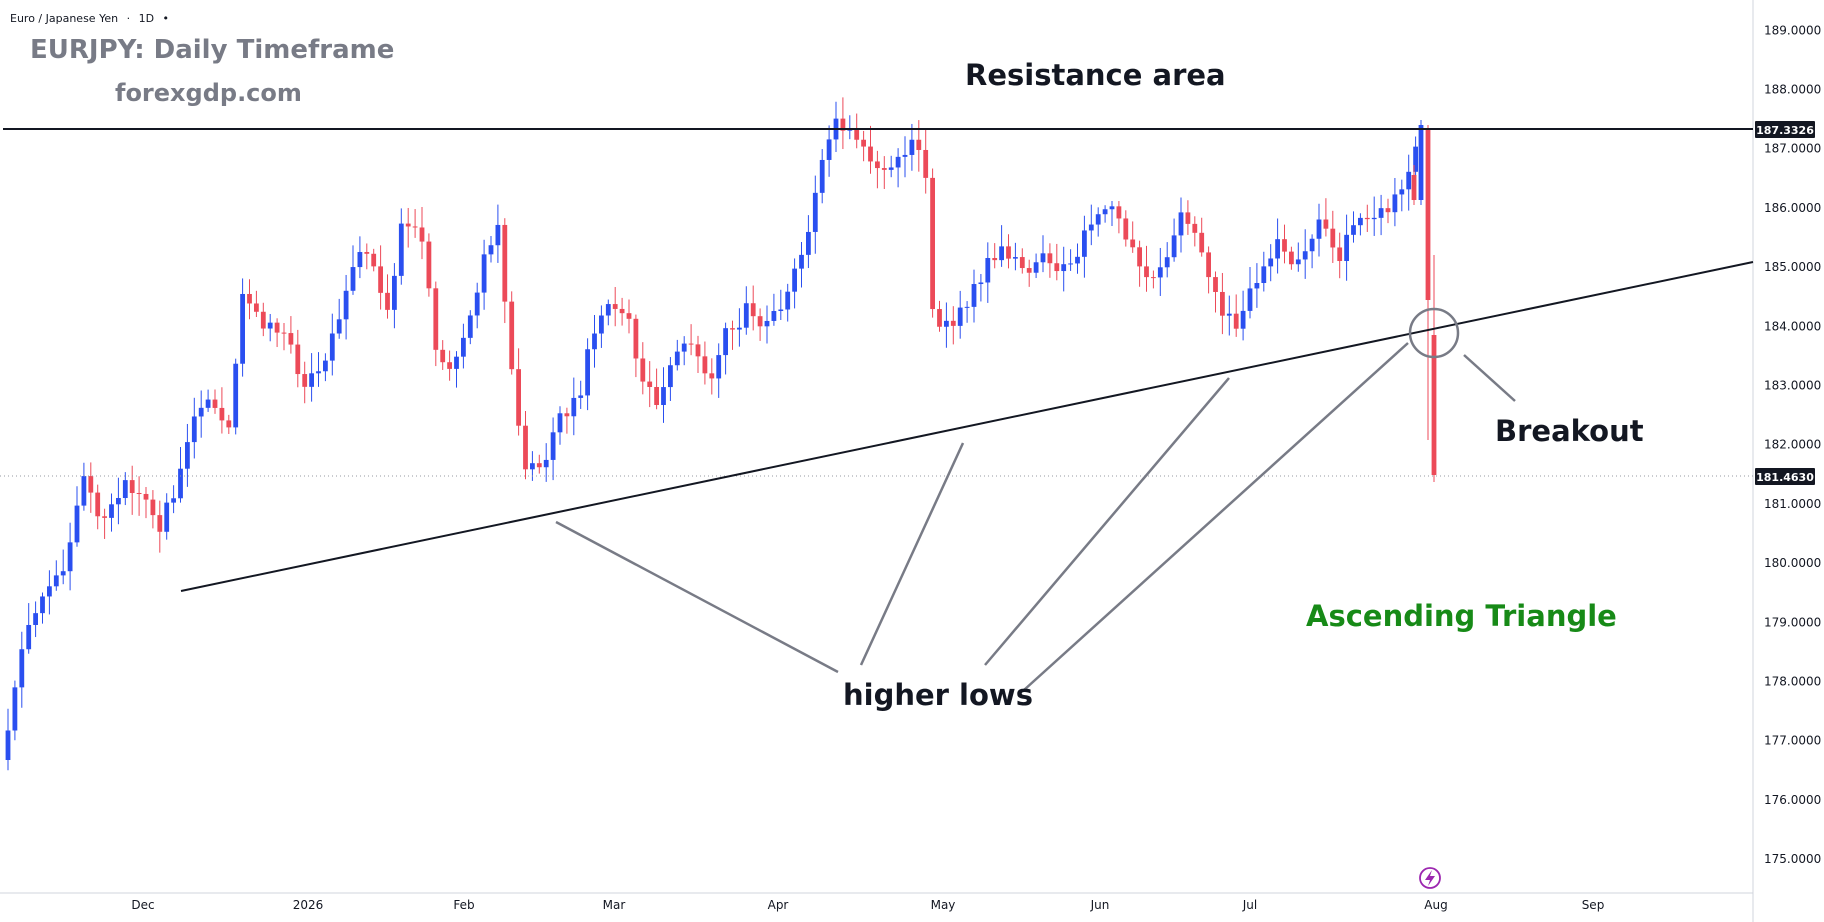 This screenshot has height=922, width=1824. Describe the element at coordinates (1792, 30) in the screenshot. I see `price-tick-label: 189.0000` at that location.